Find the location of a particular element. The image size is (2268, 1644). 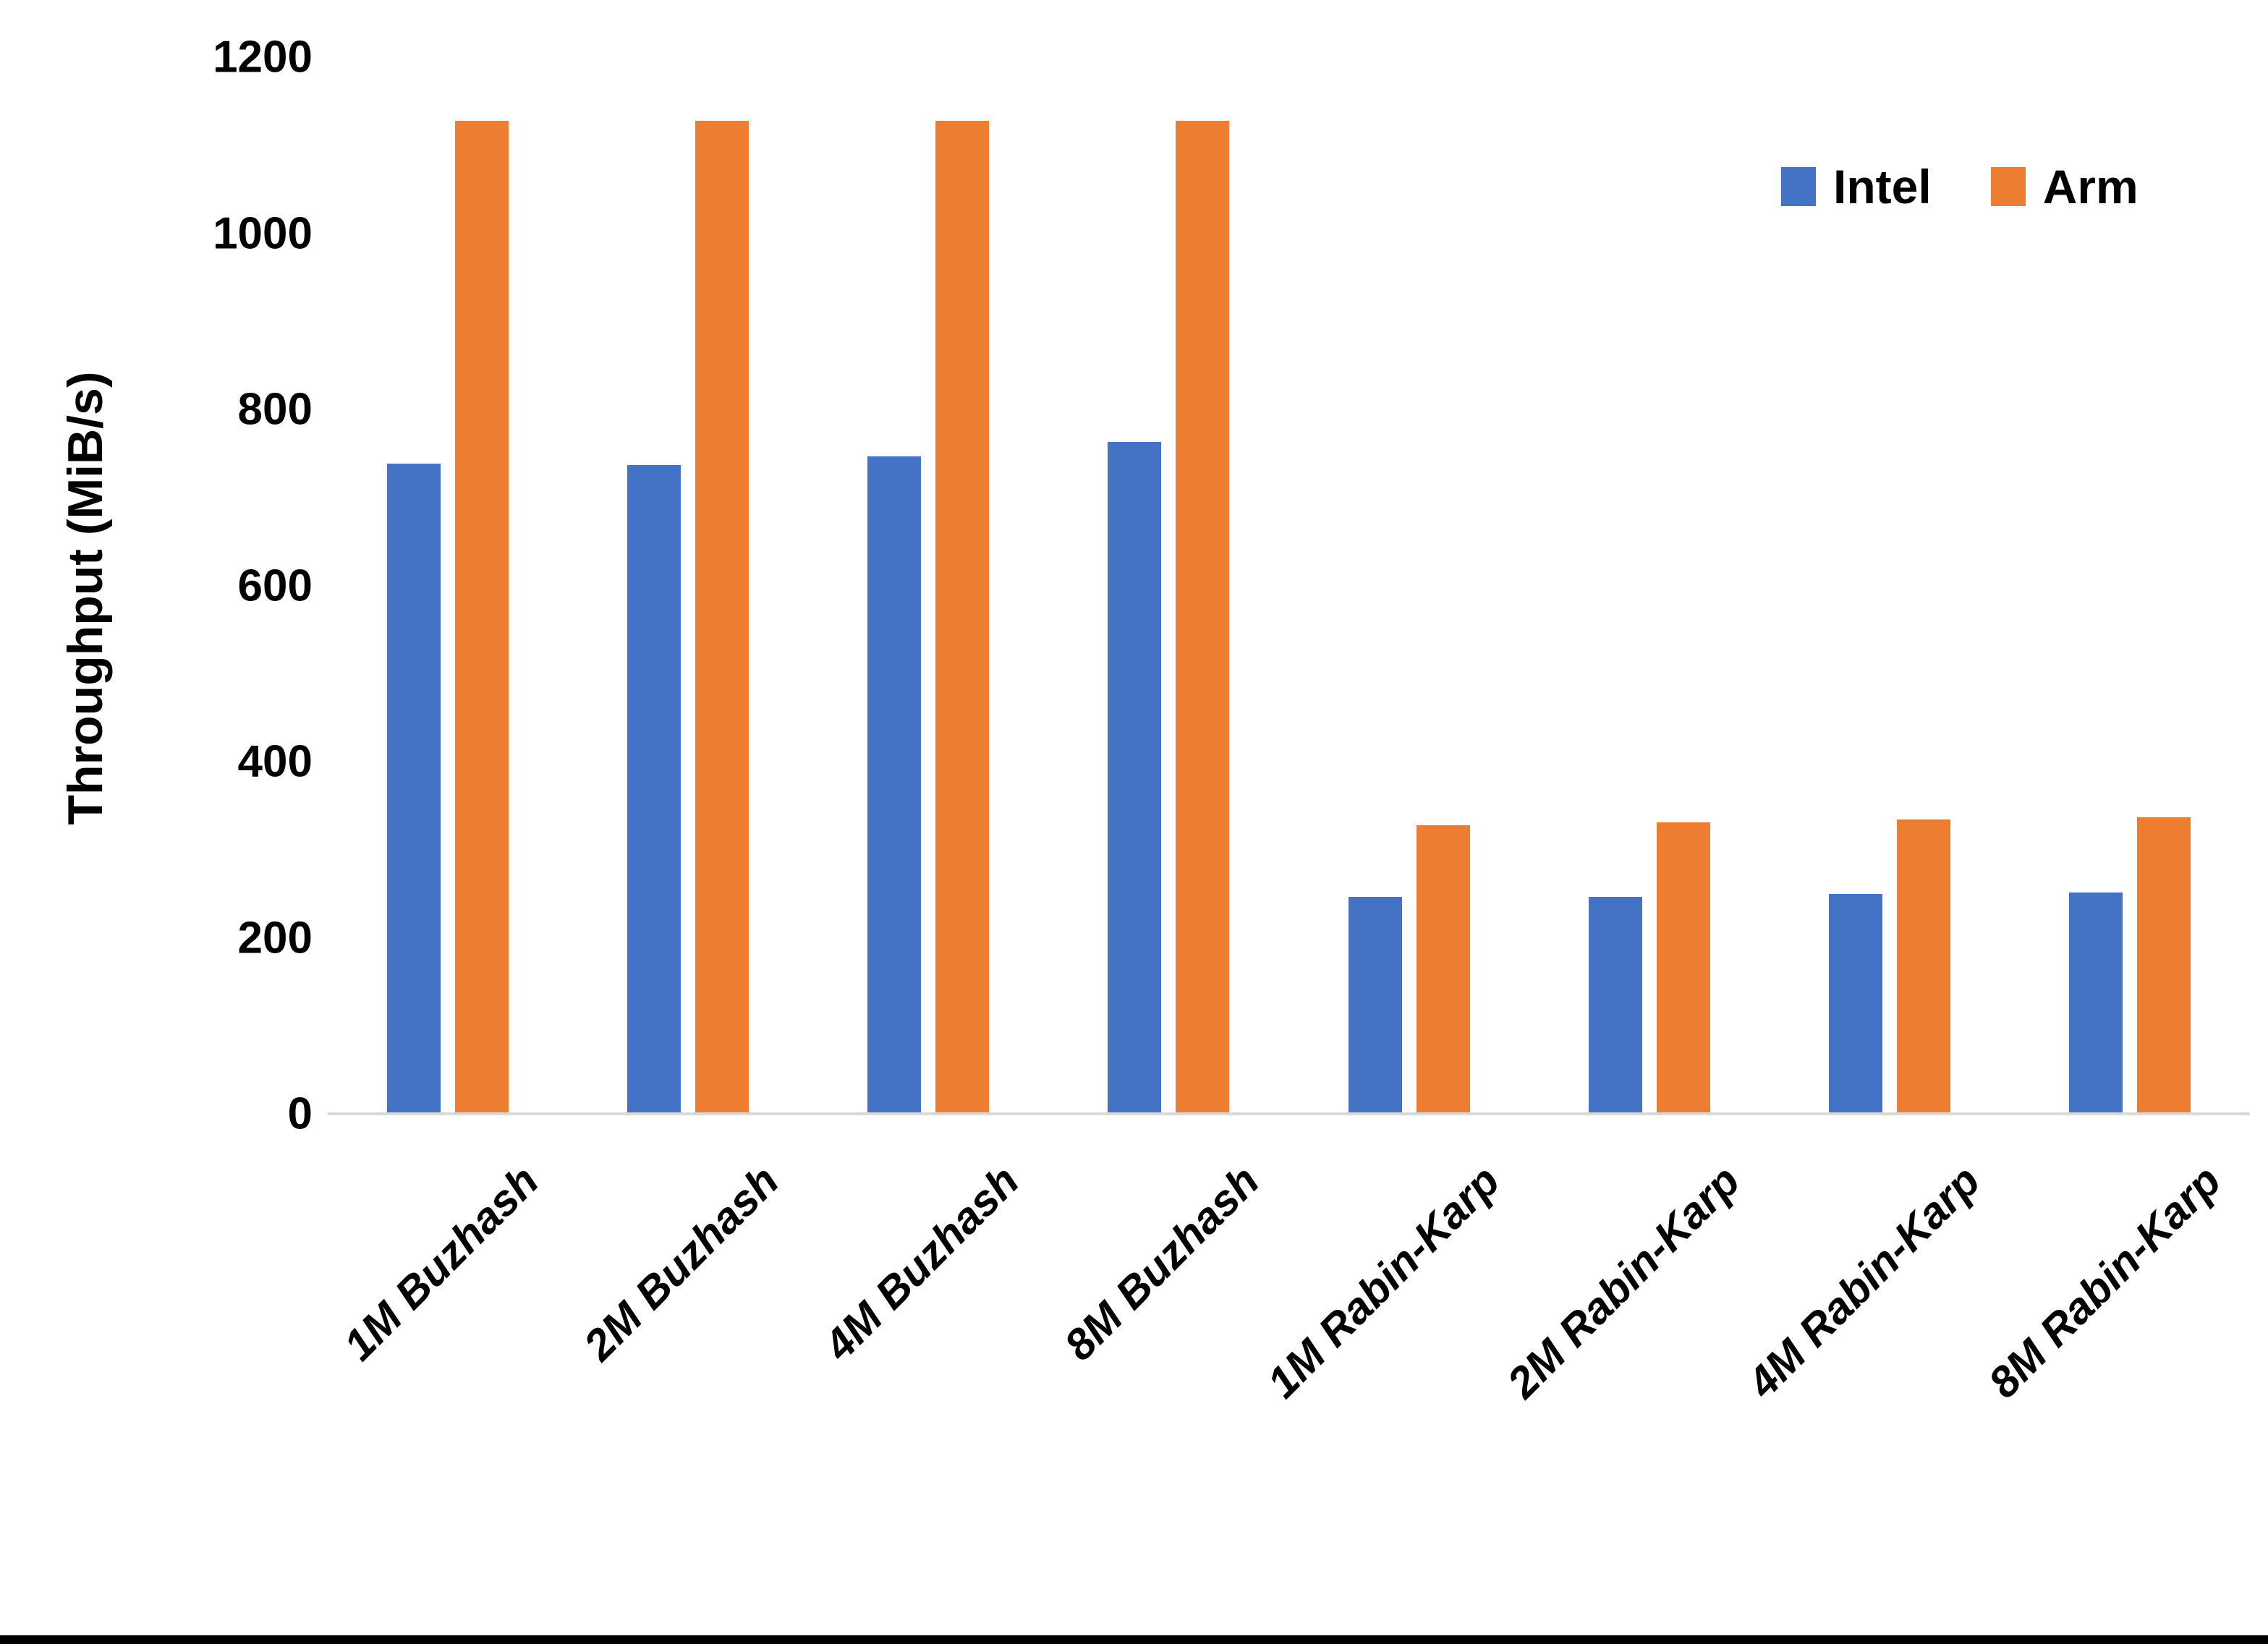

legend-item-intel: Intel is located at coordinates (1856, 186).